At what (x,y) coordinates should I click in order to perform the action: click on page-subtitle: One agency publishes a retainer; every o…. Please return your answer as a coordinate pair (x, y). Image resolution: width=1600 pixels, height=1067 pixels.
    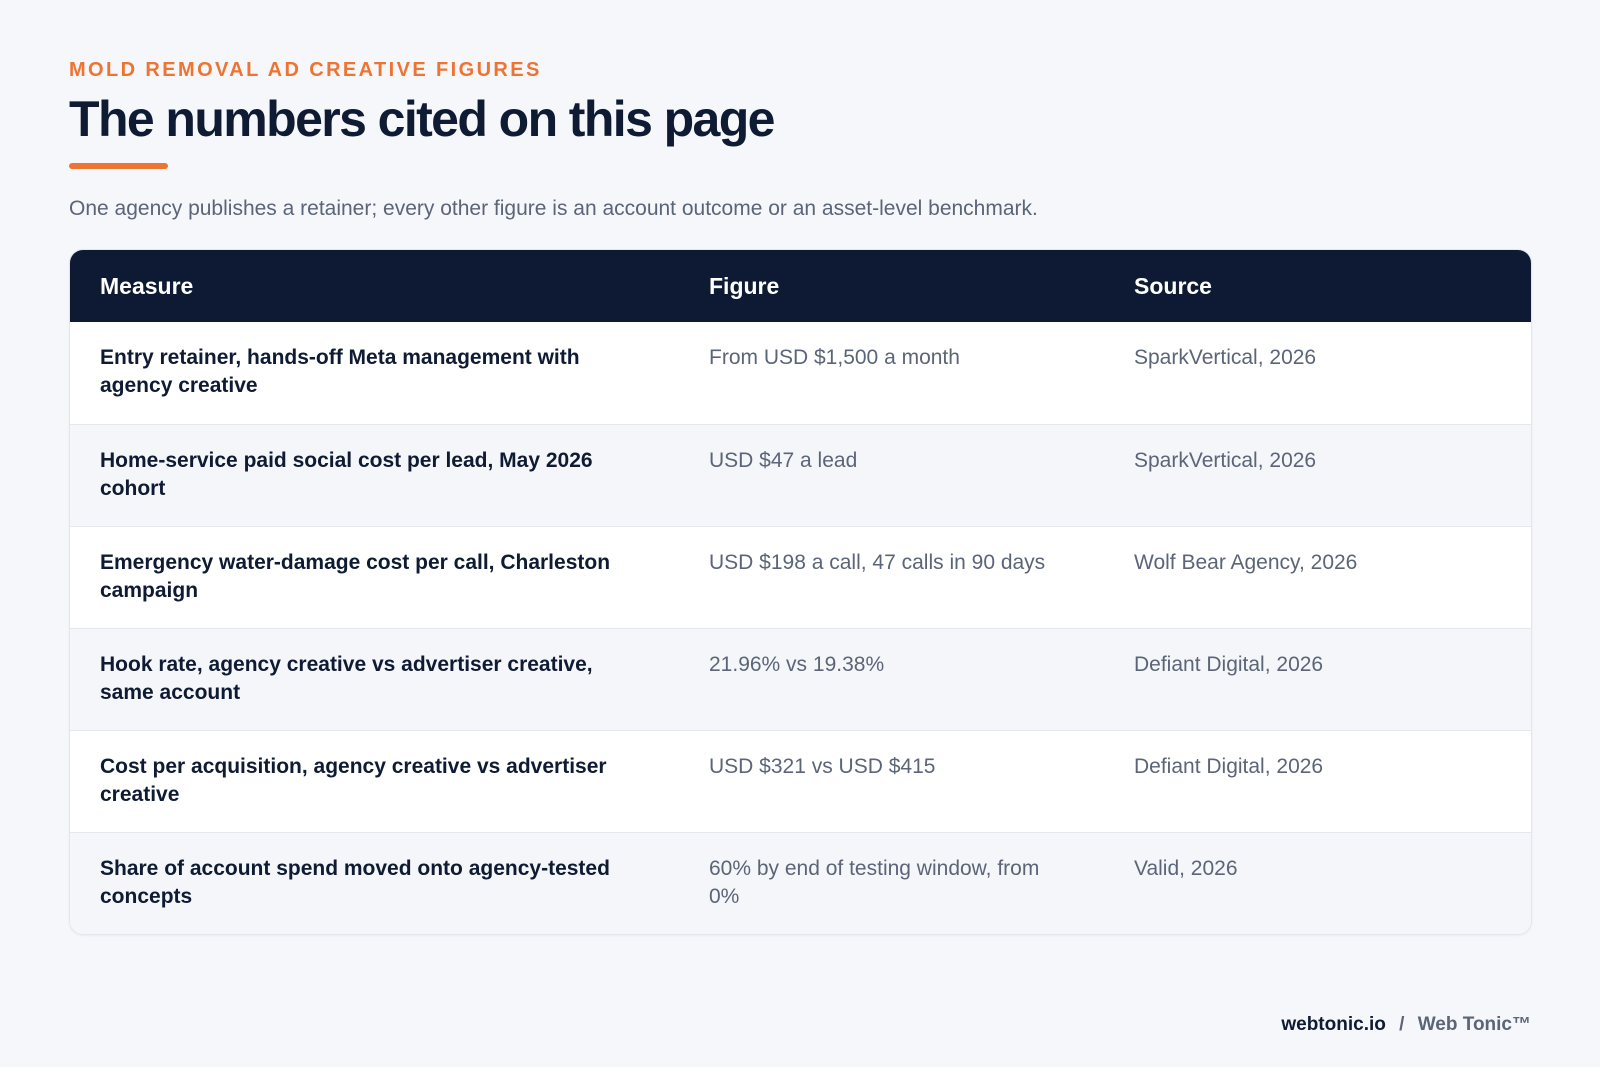
    Looking at the image, I should click on (553, 208).